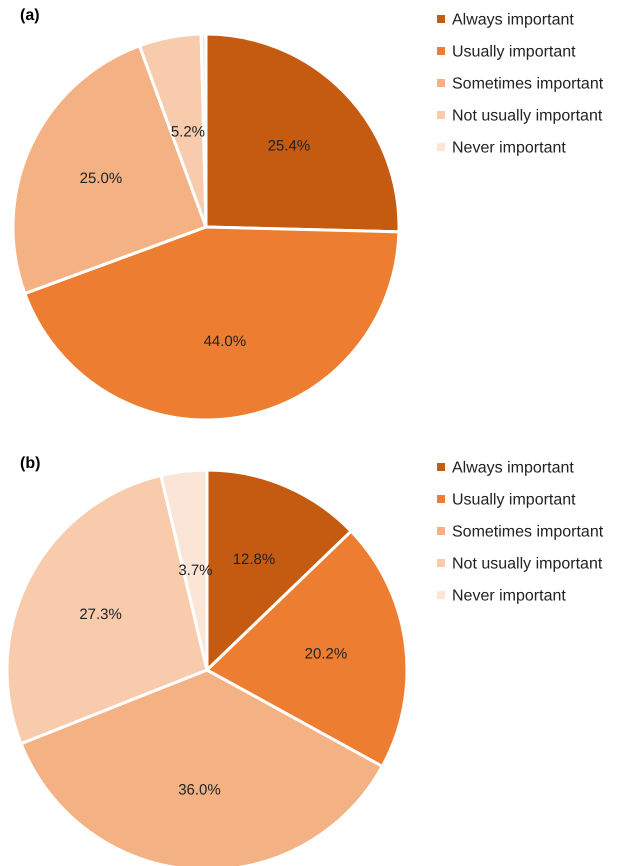 The image size is (643, 866). Describe the element at coordinates (326, 654) in the screenshot. I see `data-label: 20.2%` at that location.